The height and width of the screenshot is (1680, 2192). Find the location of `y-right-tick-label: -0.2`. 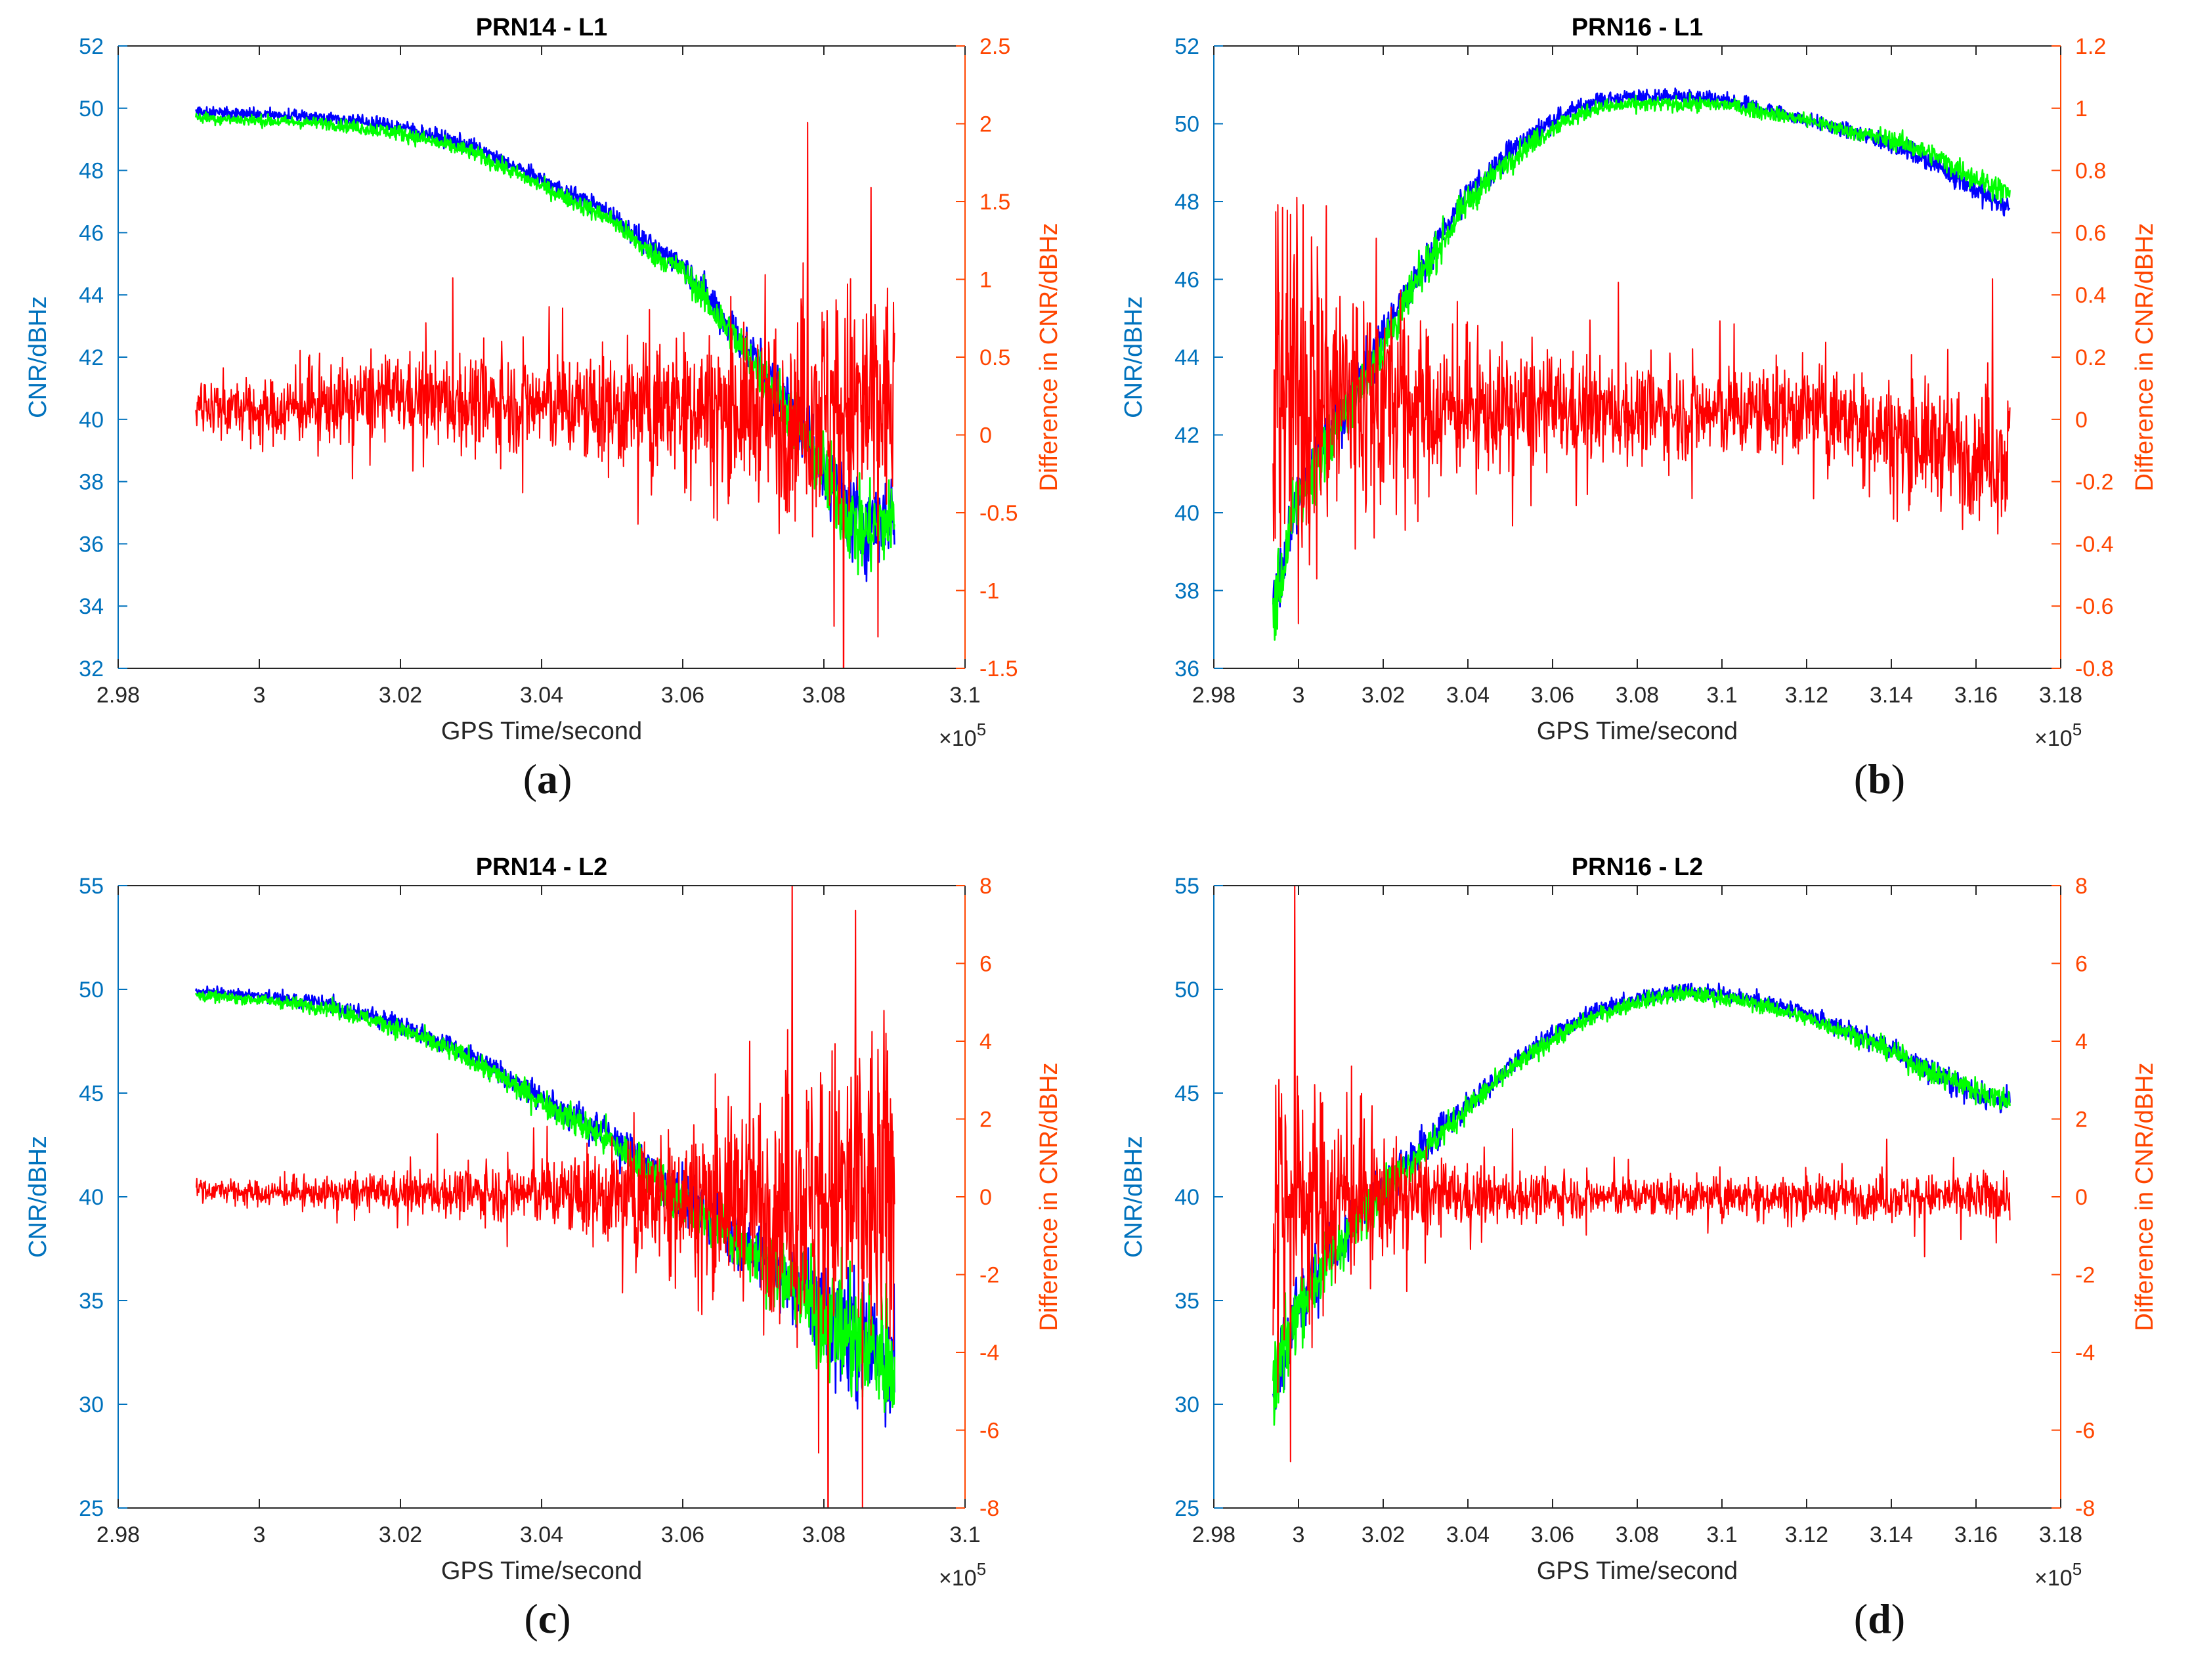

y-right-tick-label: -0.2 is located at coordinates (2094, 482).